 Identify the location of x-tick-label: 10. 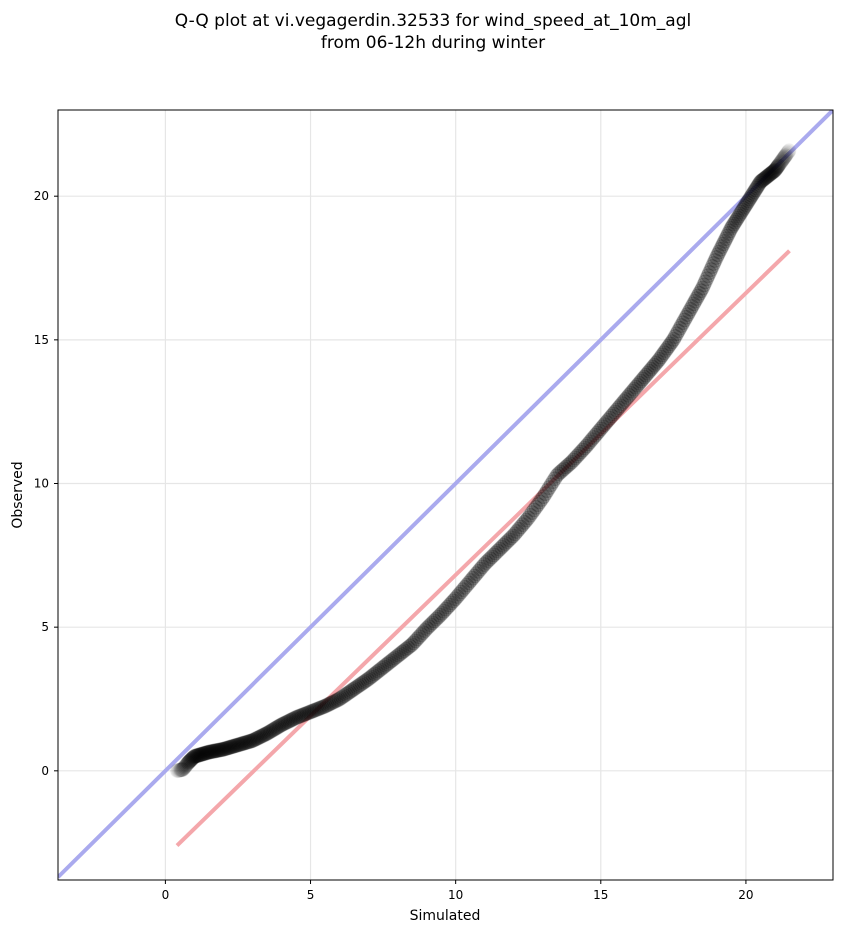
(455, 895).